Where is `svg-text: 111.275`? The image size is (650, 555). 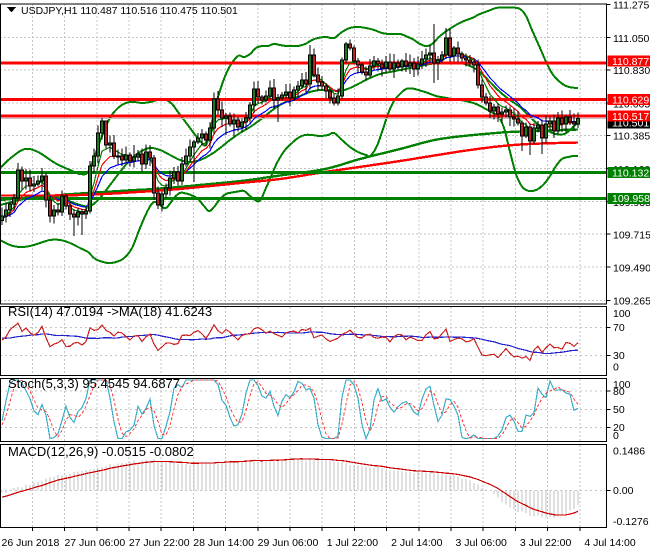 svg-text: 111.275 is located at coordinates (631, 6).